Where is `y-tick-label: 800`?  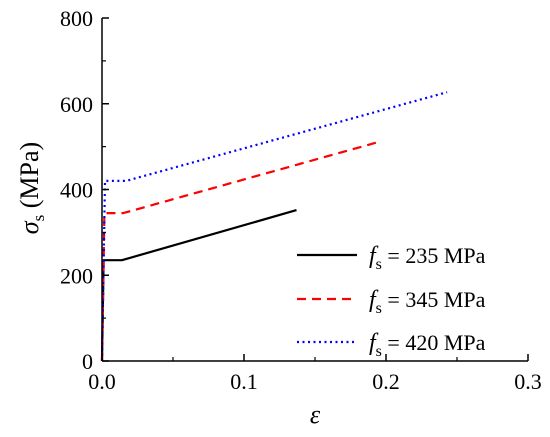
y-tick-label: 800 is located at coordinates (76, 18).